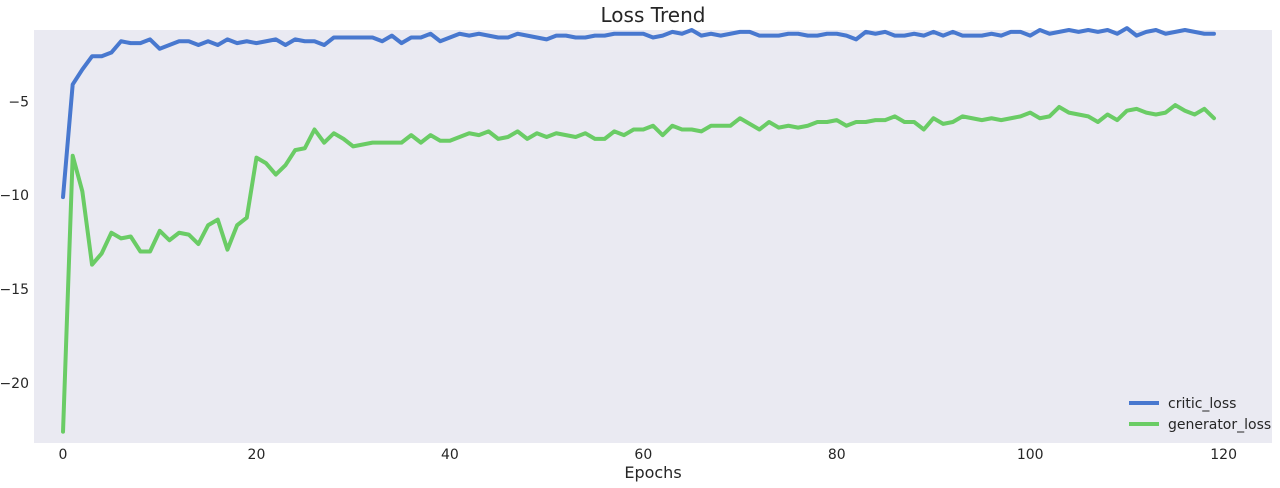  What do you see at coordinates (652, 472) in the screenshot?
I see `x-axis-label: Epochs` at bounding box center [652, 472].